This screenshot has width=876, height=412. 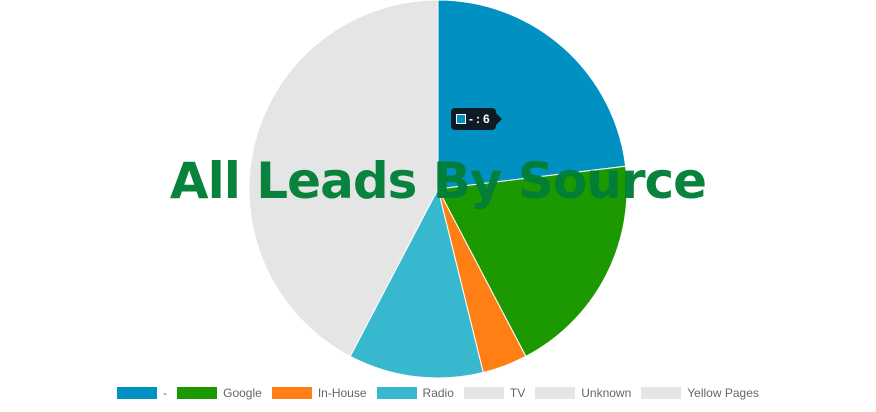 What do you see at coordinates (471, 119) in the screenshot?
I see `tooltip-label: -` at bounding box center [471, 119].